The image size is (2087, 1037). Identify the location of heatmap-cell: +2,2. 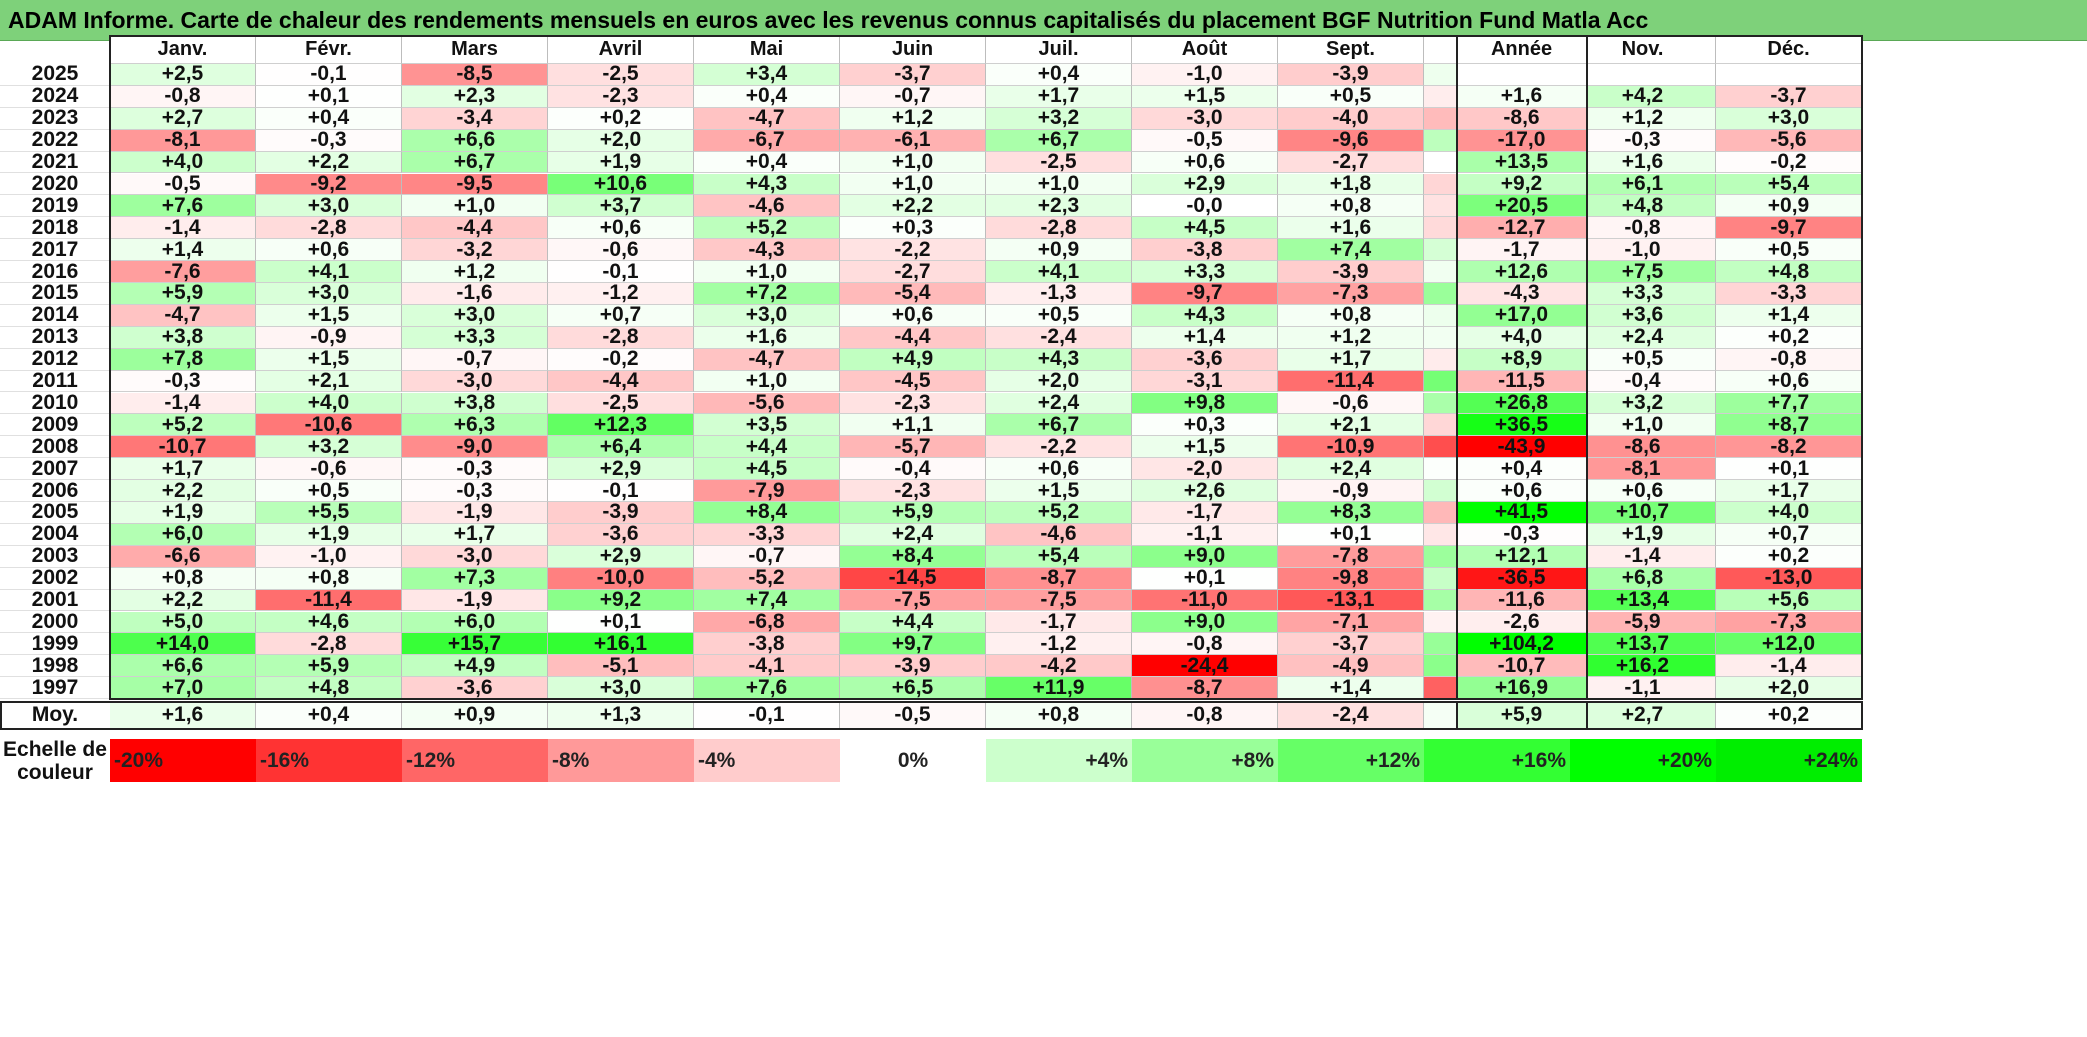
(329, 162).